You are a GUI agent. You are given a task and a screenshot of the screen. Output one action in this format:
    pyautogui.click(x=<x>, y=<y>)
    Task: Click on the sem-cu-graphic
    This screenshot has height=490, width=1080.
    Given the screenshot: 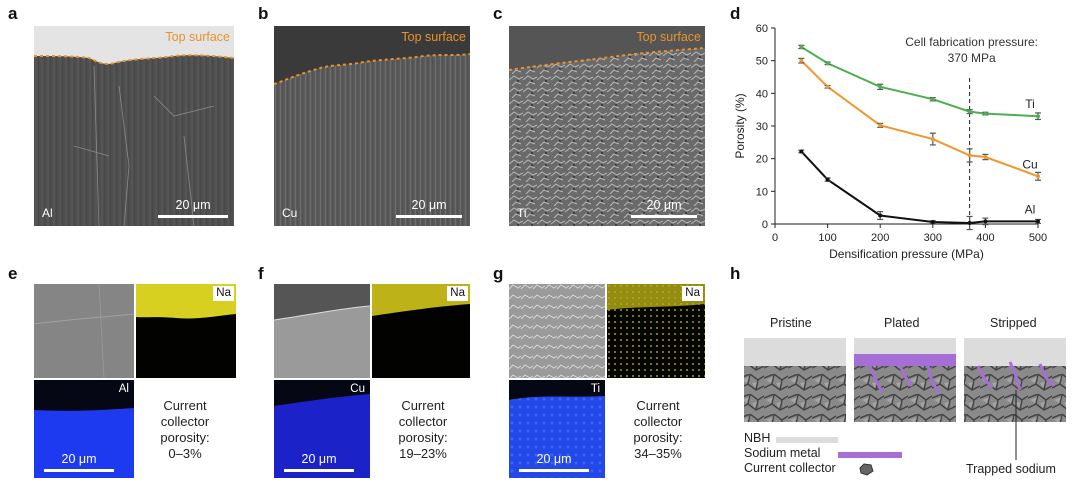 What is the action you would take?
    pyautogui.click(x=372, y=126)
    